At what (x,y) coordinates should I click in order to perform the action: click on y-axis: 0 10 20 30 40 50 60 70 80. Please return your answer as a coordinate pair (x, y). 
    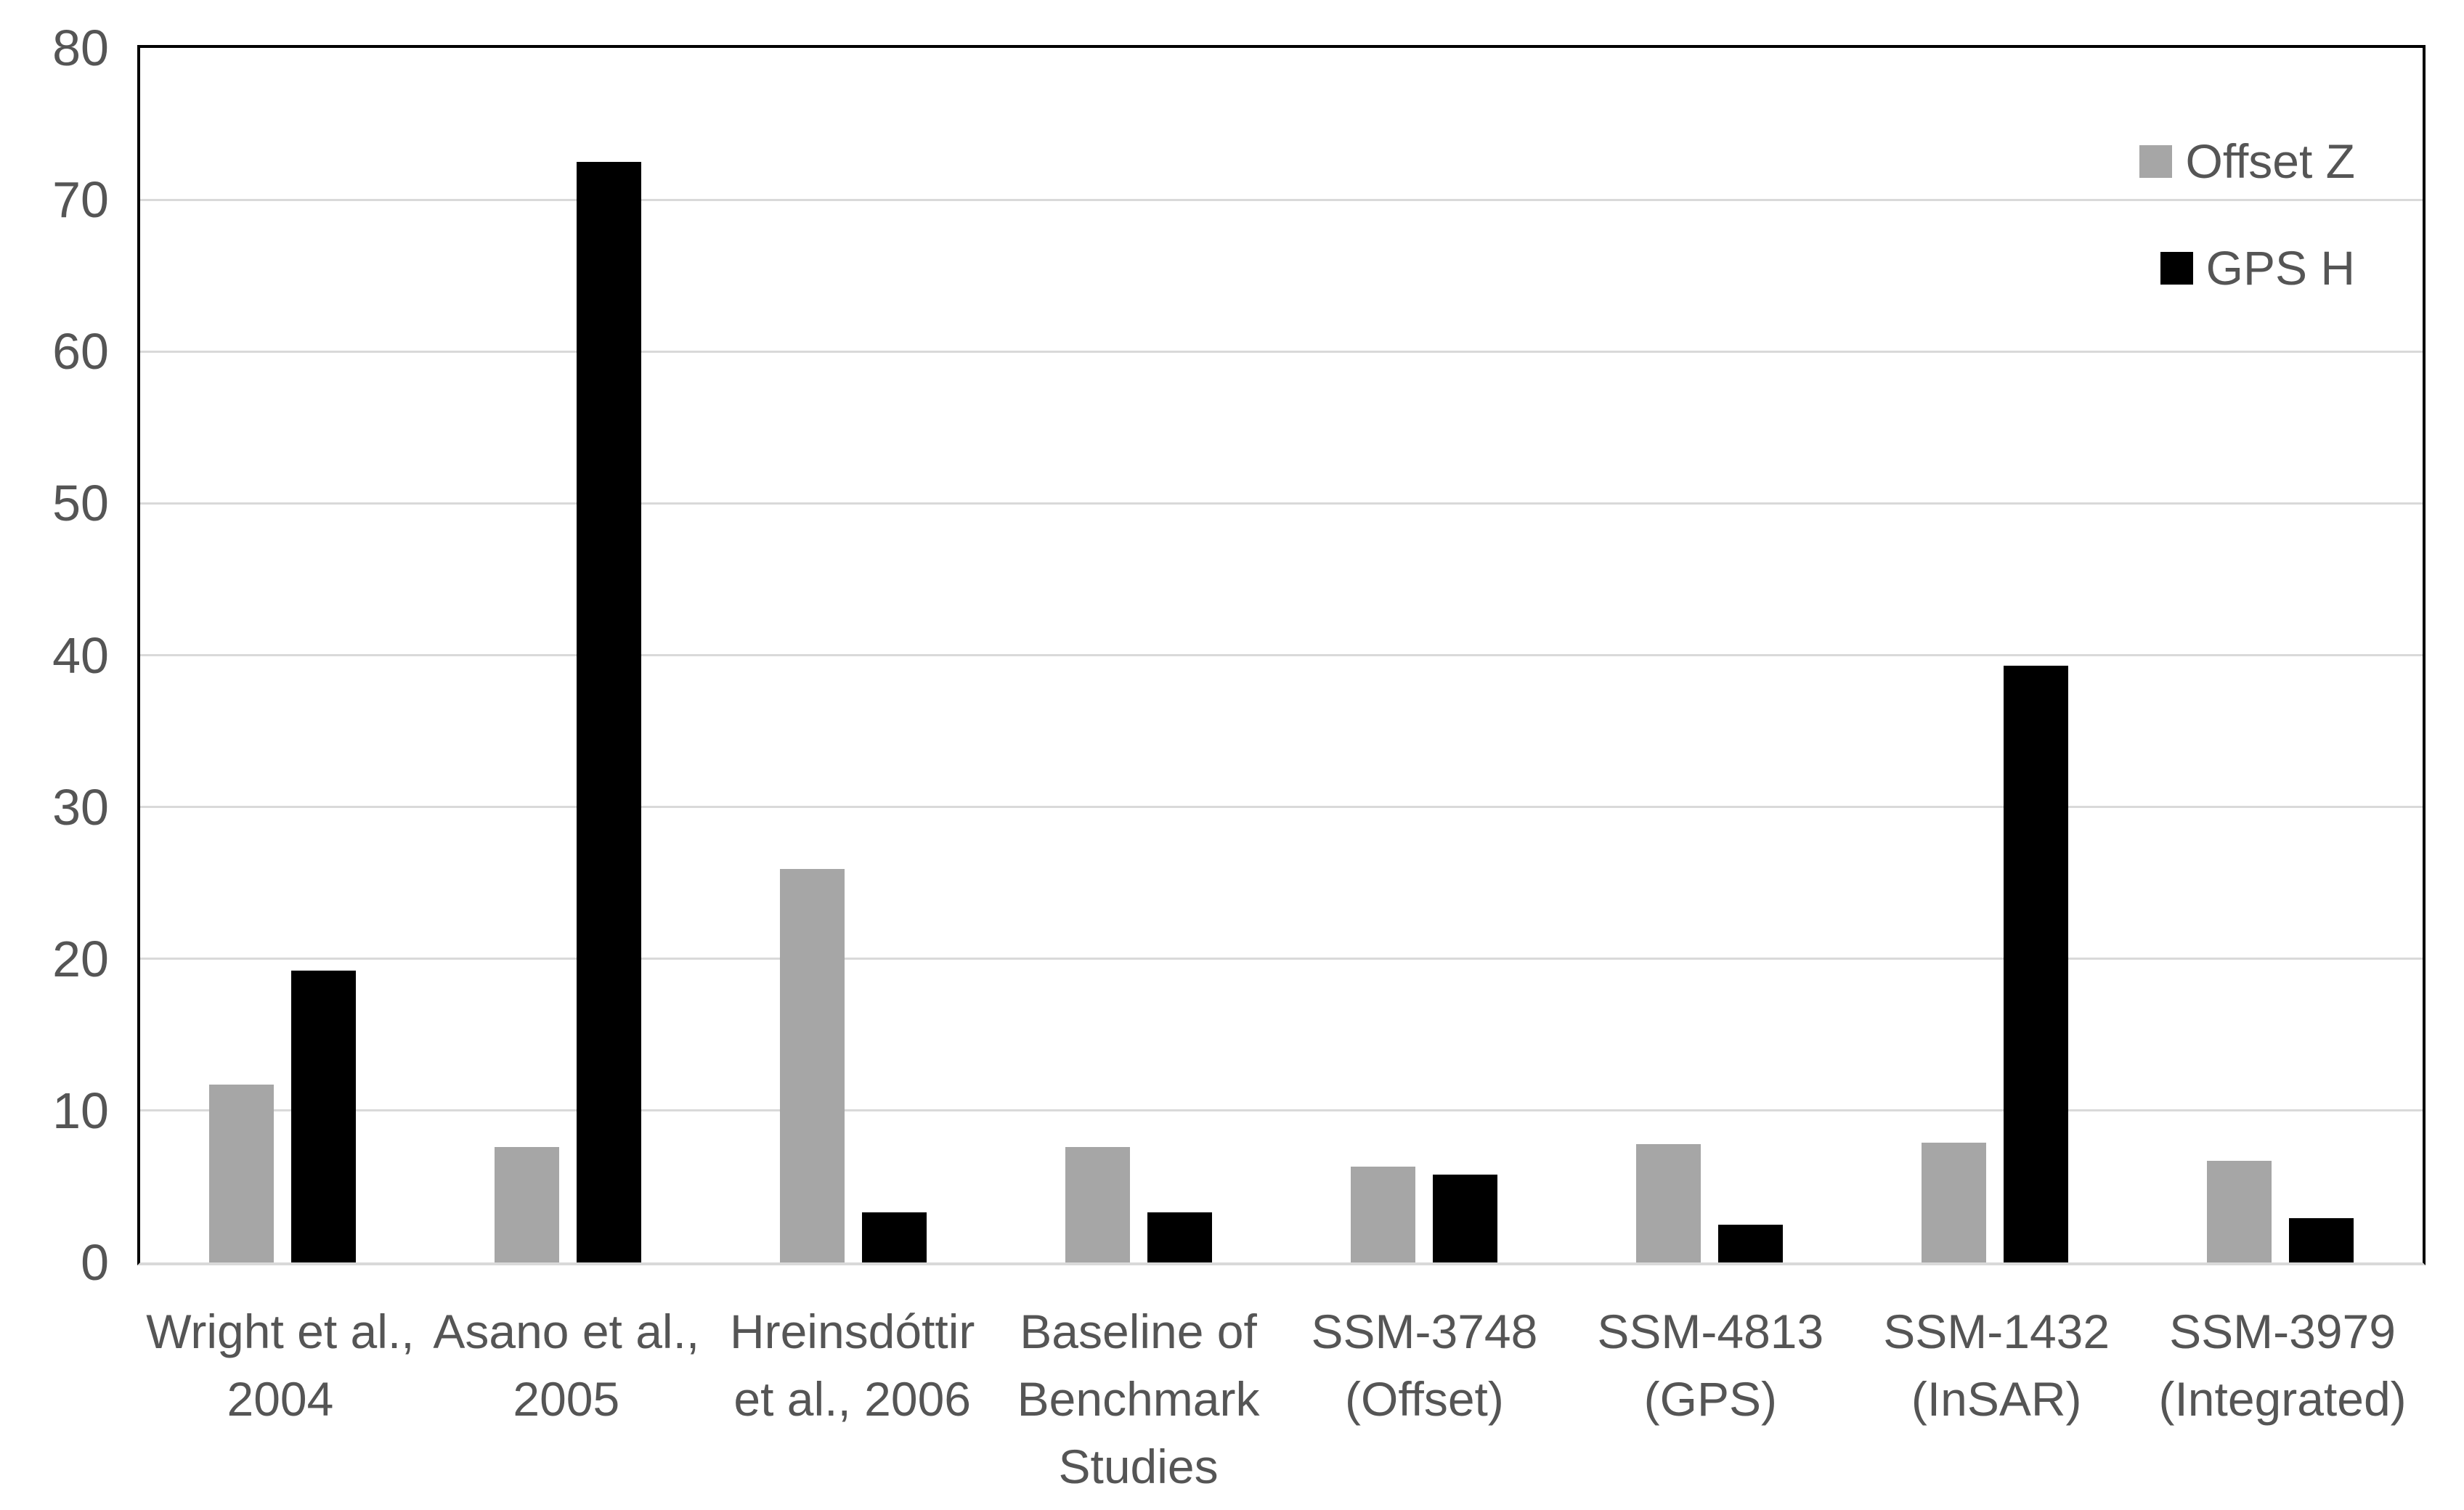
    Looking at the image, I should click on (54, 655).